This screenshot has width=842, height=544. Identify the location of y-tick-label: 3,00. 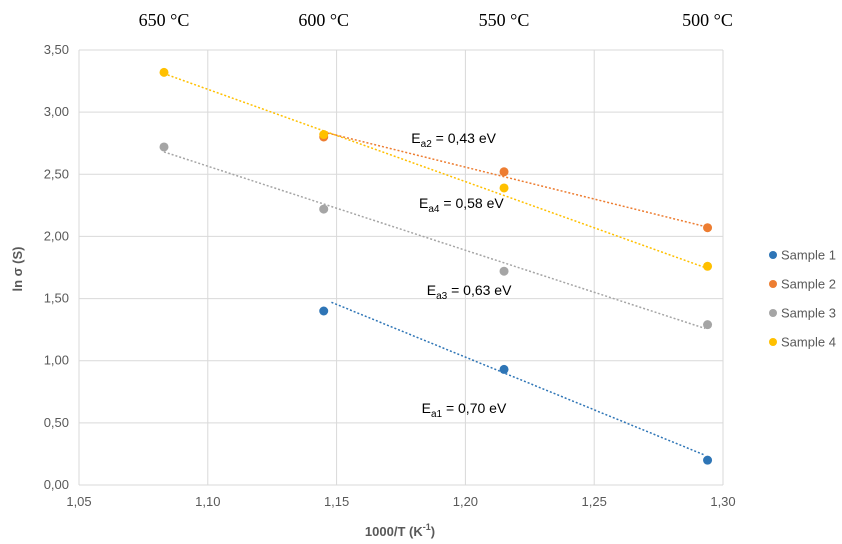
(56, 111).